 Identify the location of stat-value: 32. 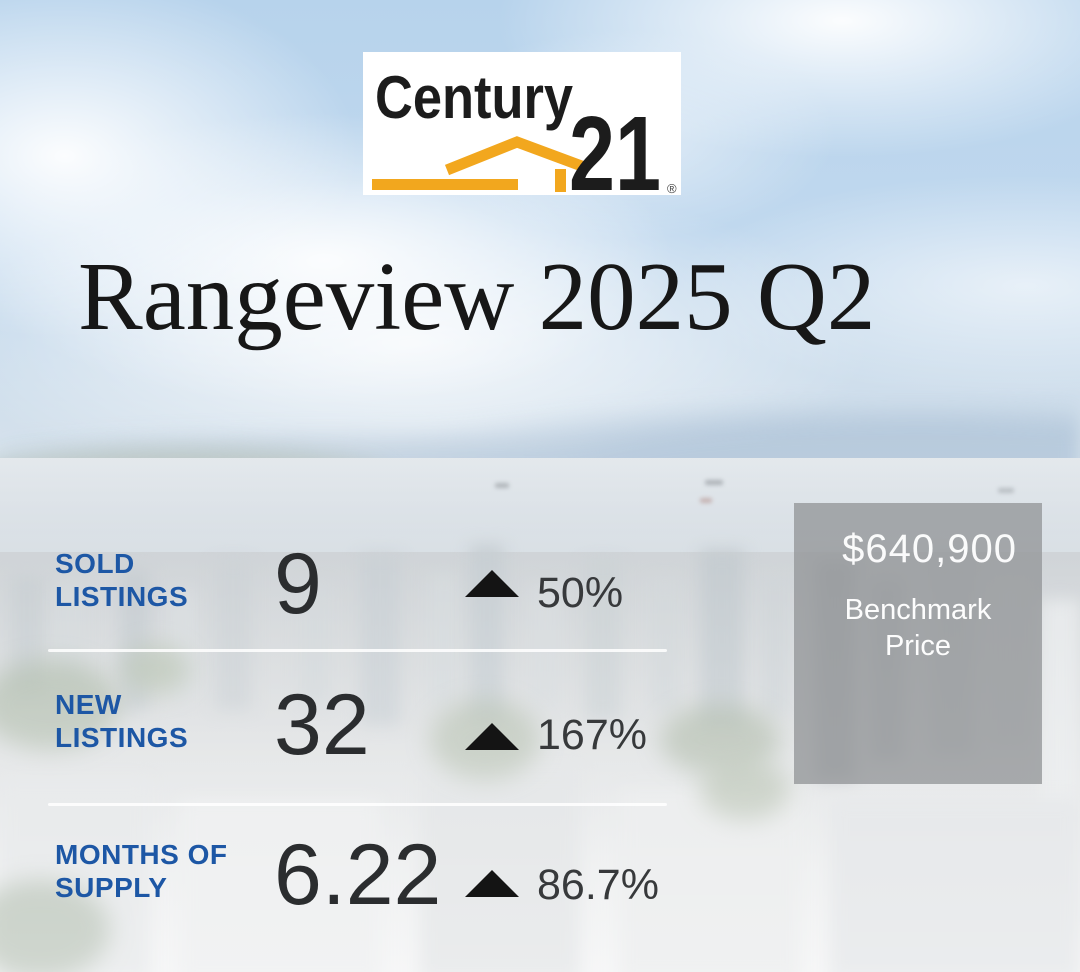
(322, 725).